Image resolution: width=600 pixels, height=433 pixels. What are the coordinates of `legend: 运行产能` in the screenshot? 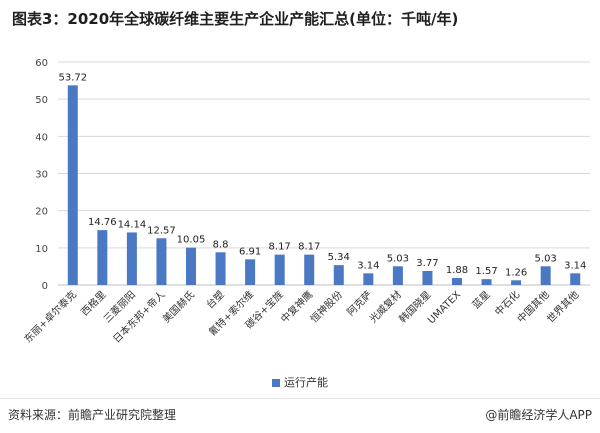 It's located at (300, 382).